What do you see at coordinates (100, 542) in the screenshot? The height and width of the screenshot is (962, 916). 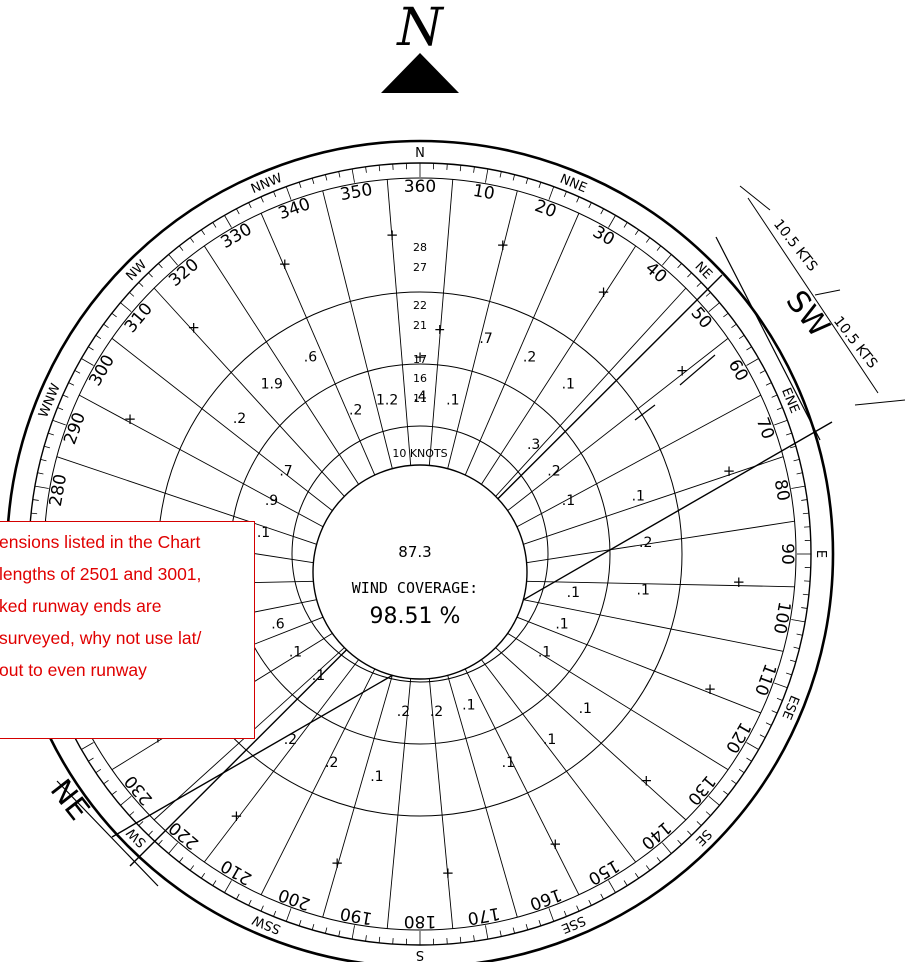 I see `note-line: ensions listed in the Chart` at bounding box center [100, 542].